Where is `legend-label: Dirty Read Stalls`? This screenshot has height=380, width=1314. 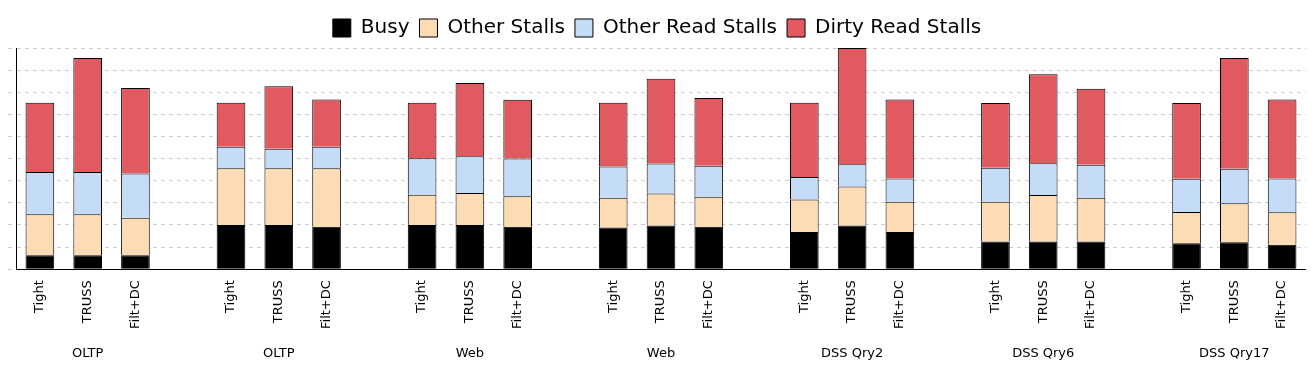 legend-label: Dirty Read Stalls is located at coordinates (898, 26).